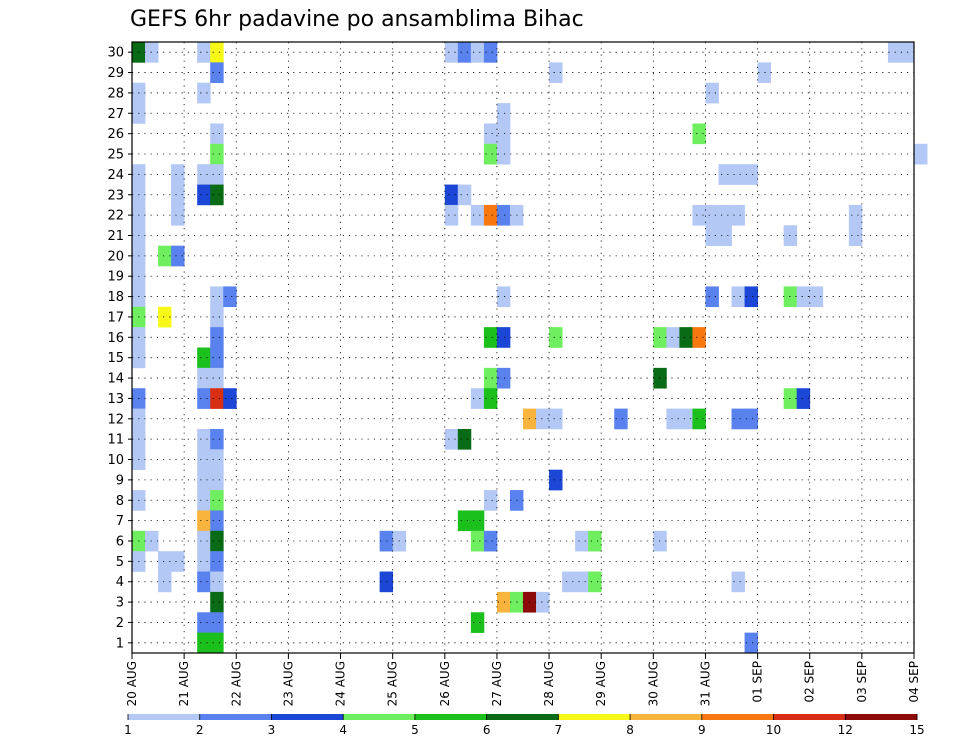  Describe the element at coordinates (115, 379) in the screenshot. I see `y-tick-label: 14` at that location.